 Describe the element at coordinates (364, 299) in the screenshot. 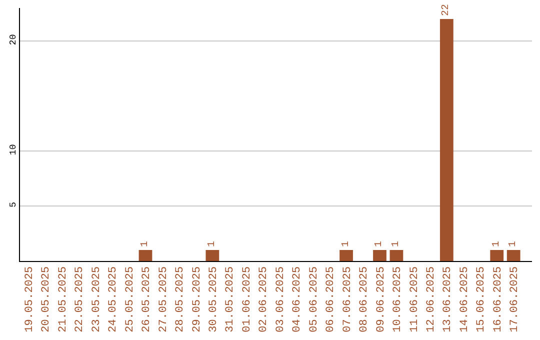

I see `x-tick-label: 08.06.2025` at that location.